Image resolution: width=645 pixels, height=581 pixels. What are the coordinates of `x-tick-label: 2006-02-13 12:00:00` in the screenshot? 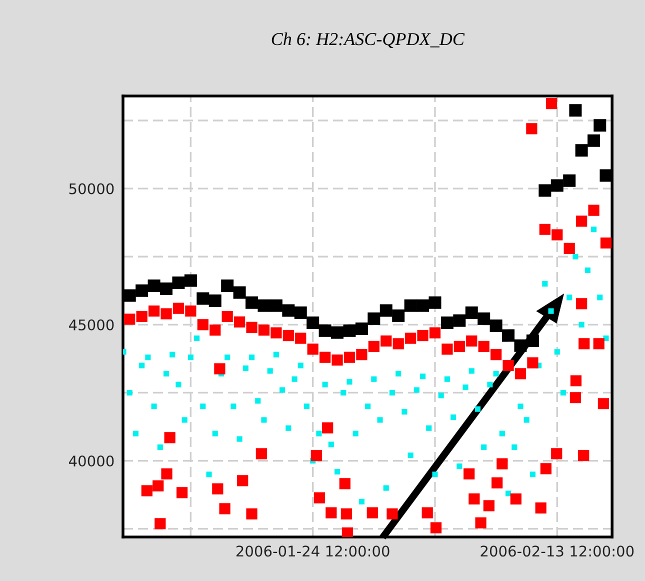 It's located at (557, 551).